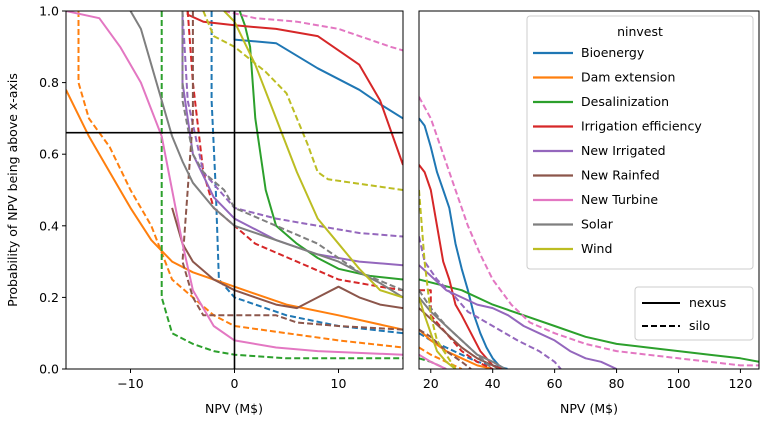 The width and height of the screenshot is (765, 421). I want to click on legend-label-desalinization: Desalinization, so click(625, 101).